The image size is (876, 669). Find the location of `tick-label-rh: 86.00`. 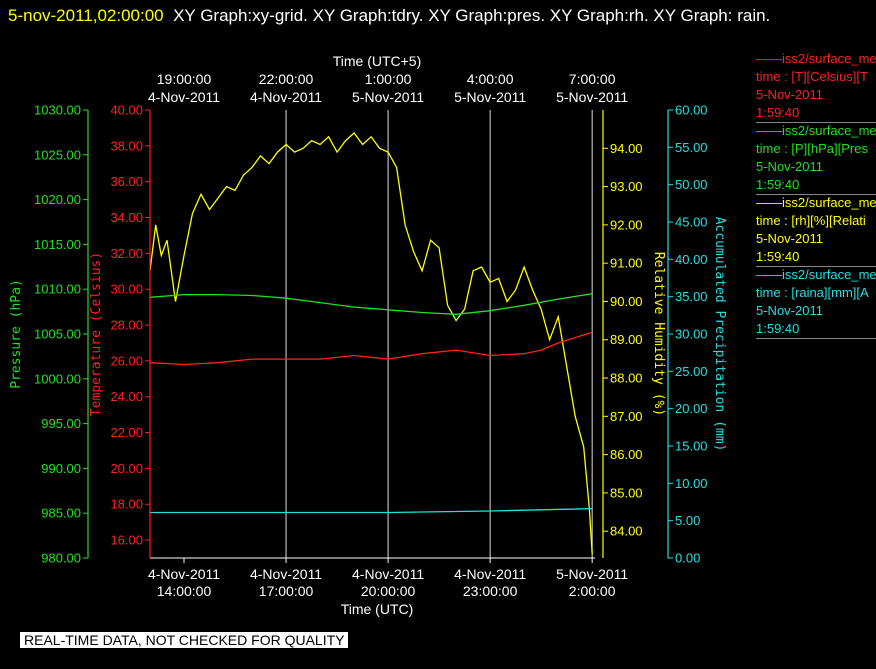

tick-label-rh: 86.00 is located at coordinates (626, 454).